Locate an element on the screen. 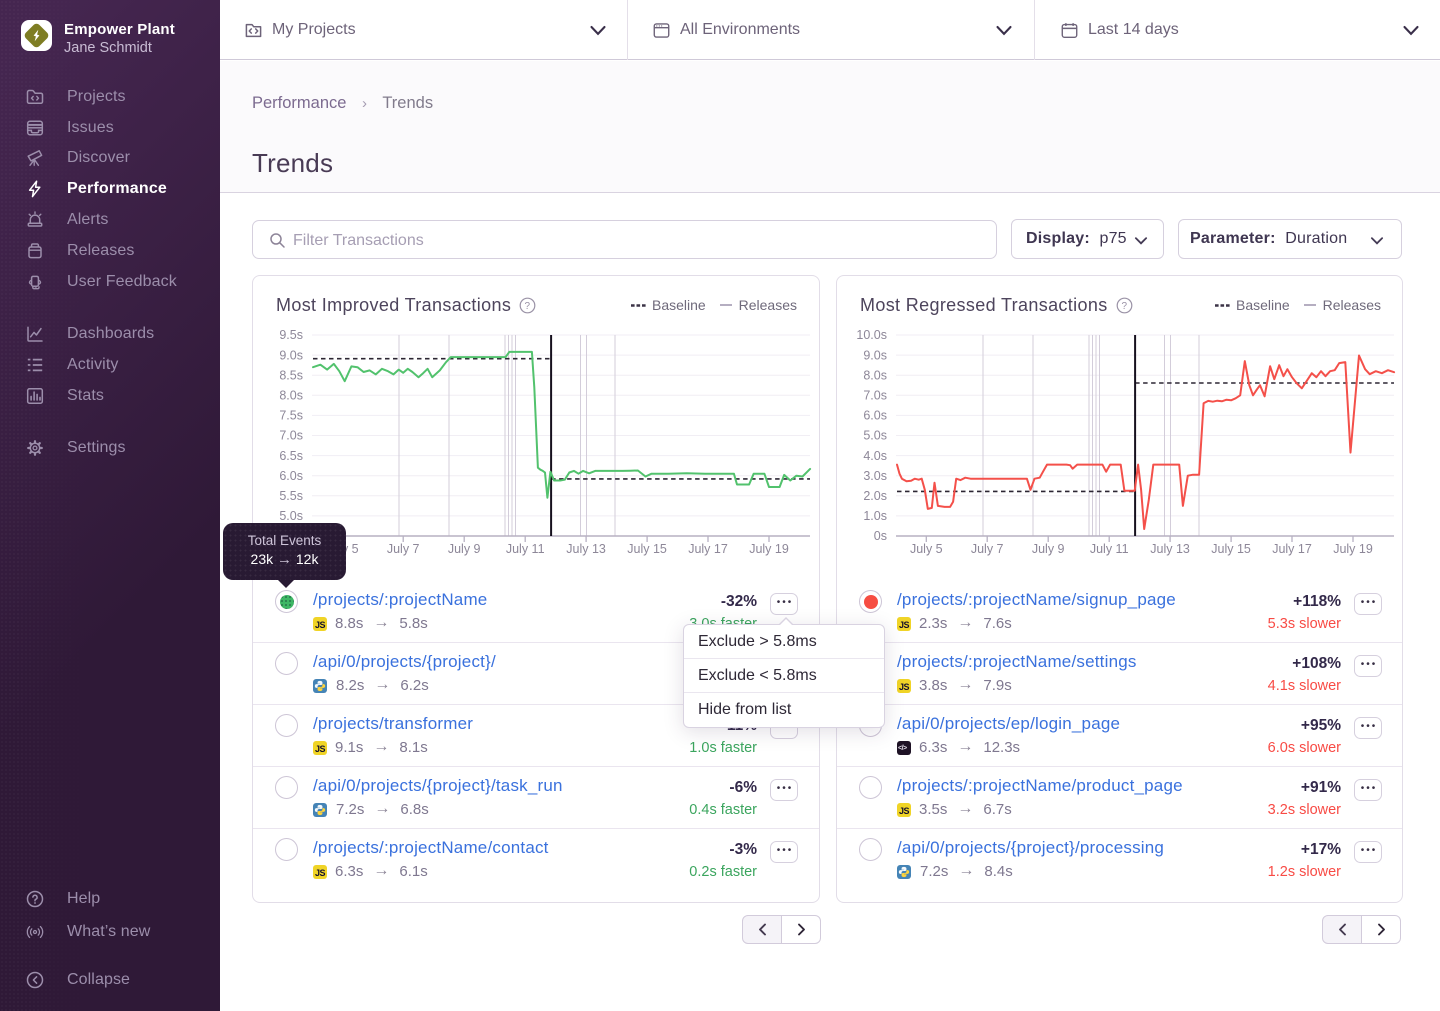  svg-text: 3.0s is located at coordinates (875, 476).